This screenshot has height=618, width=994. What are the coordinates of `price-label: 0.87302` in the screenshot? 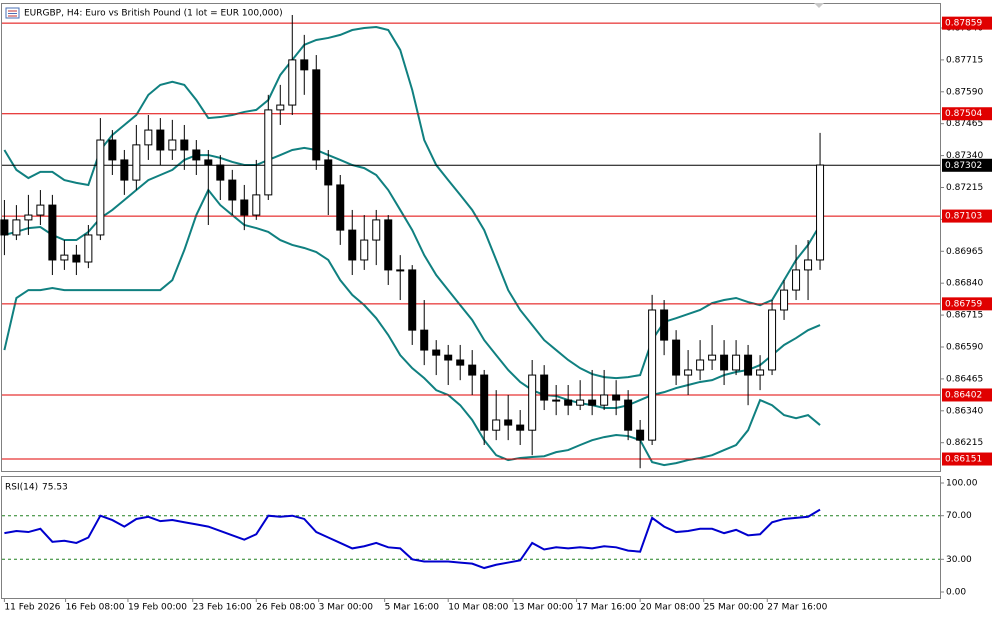 It's located at (963, 166).